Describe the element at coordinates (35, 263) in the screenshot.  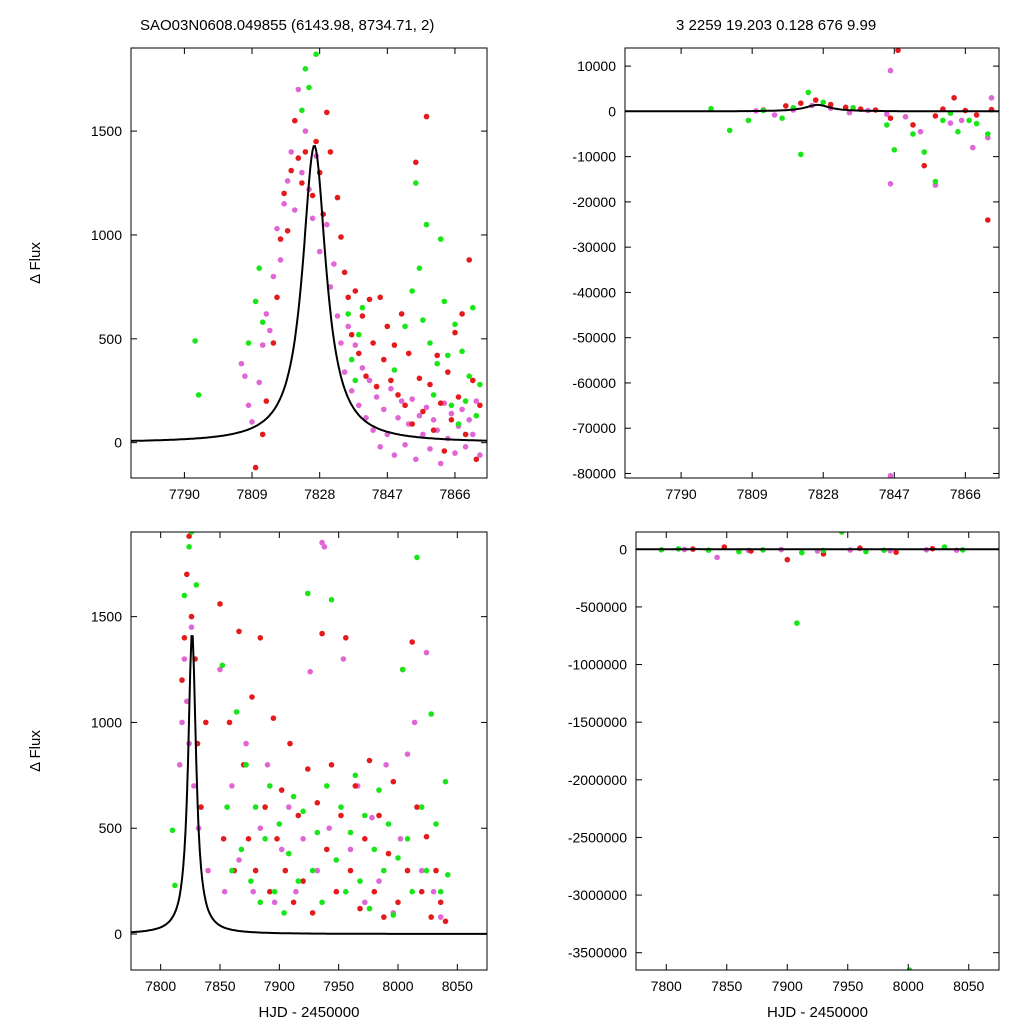
I see `y-axis-label: Δ Flux` at that location.